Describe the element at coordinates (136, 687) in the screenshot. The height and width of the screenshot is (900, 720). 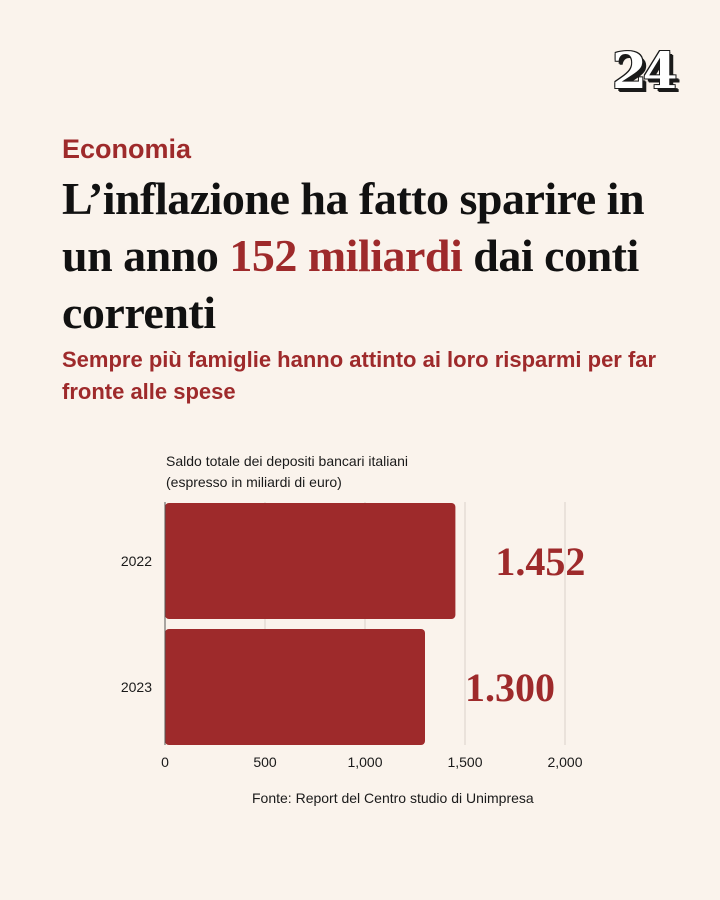
I see `category-label: 2023` at that location.